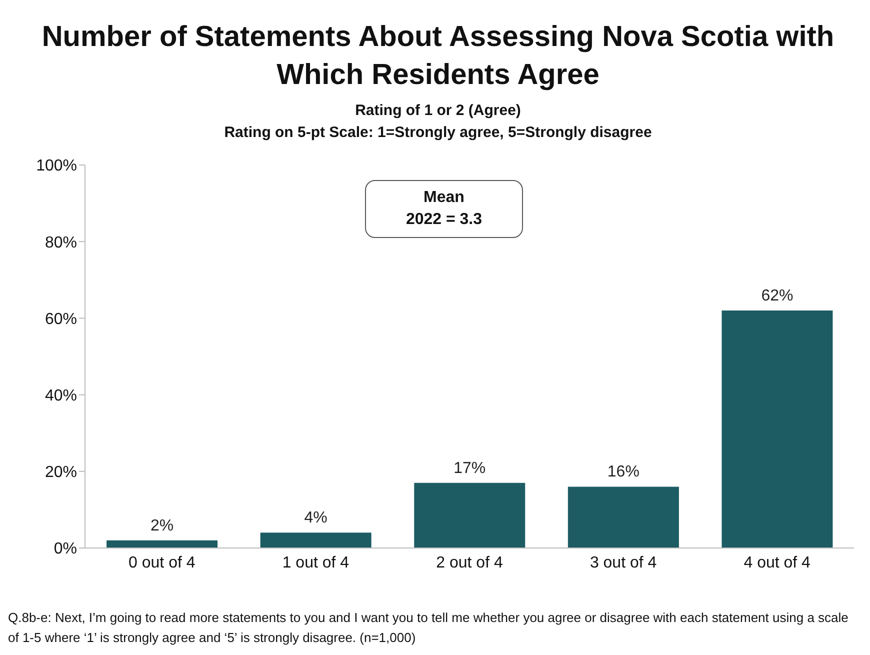 The height and width of the screenshot is (655, 870). I want to click on y-tick-label: 60%, so click(60, 319).